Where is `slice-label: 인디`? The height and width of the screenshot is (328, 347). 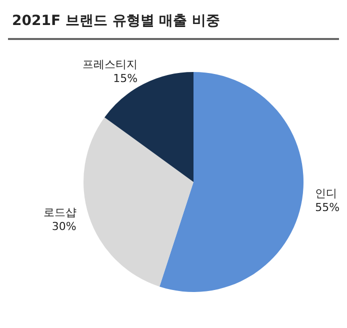 slice-label: 인디 is located at coordinates (326, 193).